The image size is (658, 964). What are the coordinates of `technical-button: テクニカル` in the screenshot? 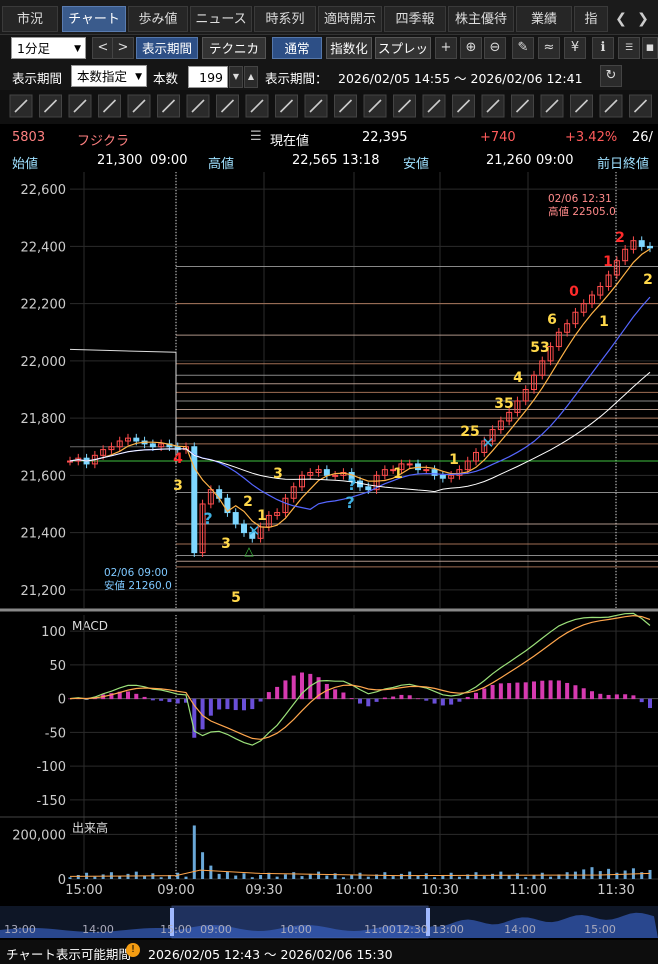 It's located at (234, 57).